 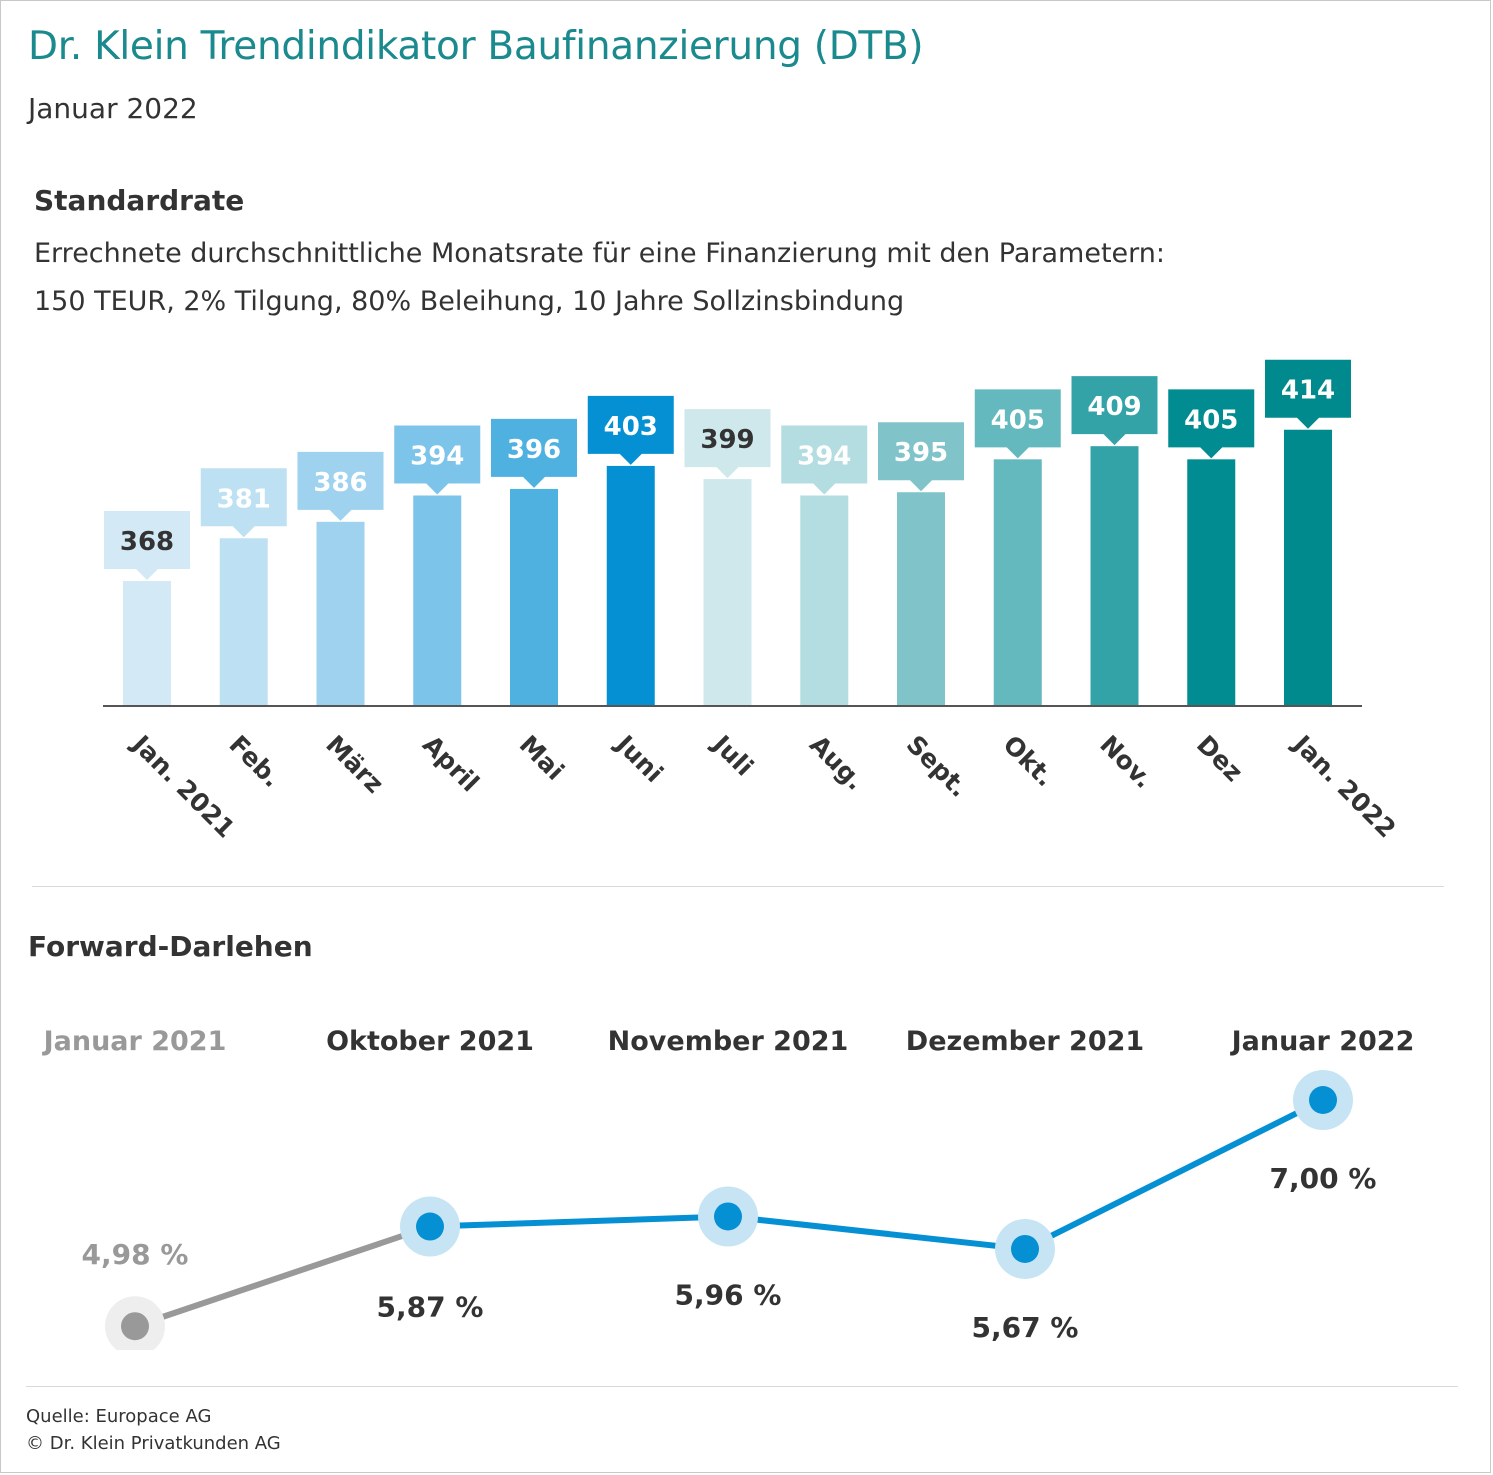 What do you see at coordinates (430, 1041) in the screenshot?
I see `category-label: Oktober 2021` at bounding box center [430, 1041].